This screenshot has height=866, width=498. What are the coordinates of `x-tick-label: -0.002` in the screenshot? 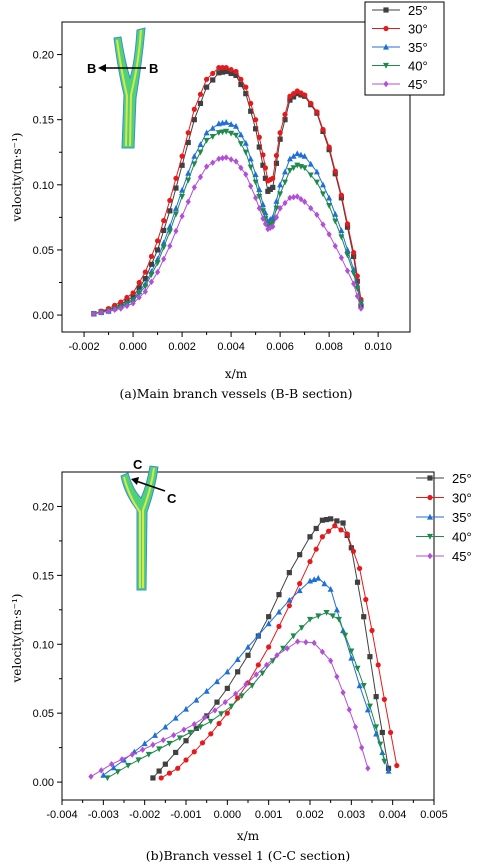 It's located at (83, 347).